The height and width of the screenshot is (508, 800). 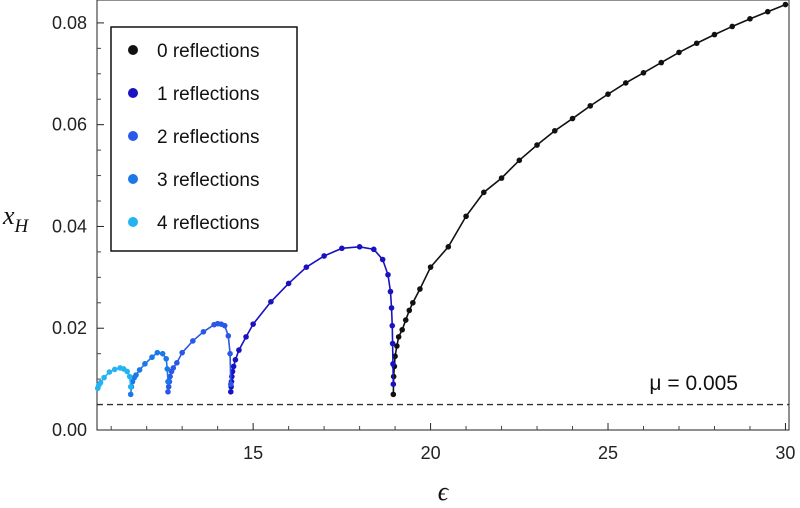 What do you see at coordinates (608, 453) in the screenshot?
I see `x-tick-label: 25` at bounding box center [608, 453].